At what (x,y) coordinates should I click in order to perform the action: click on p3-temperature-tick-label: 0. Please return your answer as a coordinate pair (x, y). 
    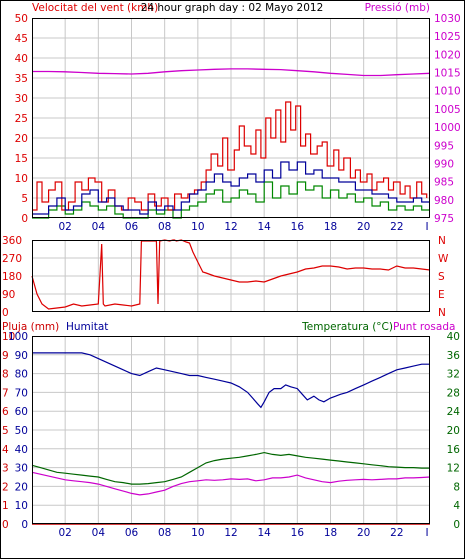
    Looking at the image, I should click on (456, 525).